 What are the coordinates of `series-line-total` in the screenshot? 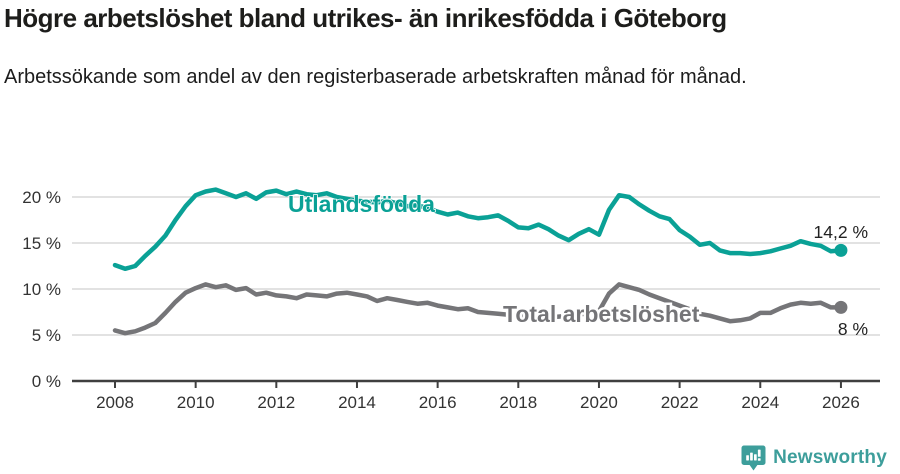 It's located at (478, 309).